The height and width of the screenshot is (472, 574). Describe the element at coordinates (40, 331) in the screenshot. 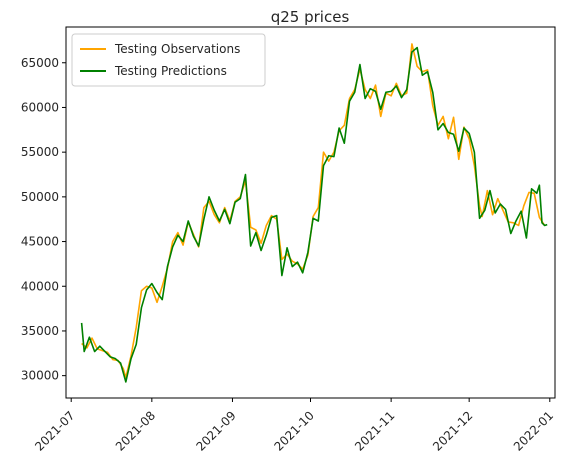

I see `y-tick-label: 35000` at that location.